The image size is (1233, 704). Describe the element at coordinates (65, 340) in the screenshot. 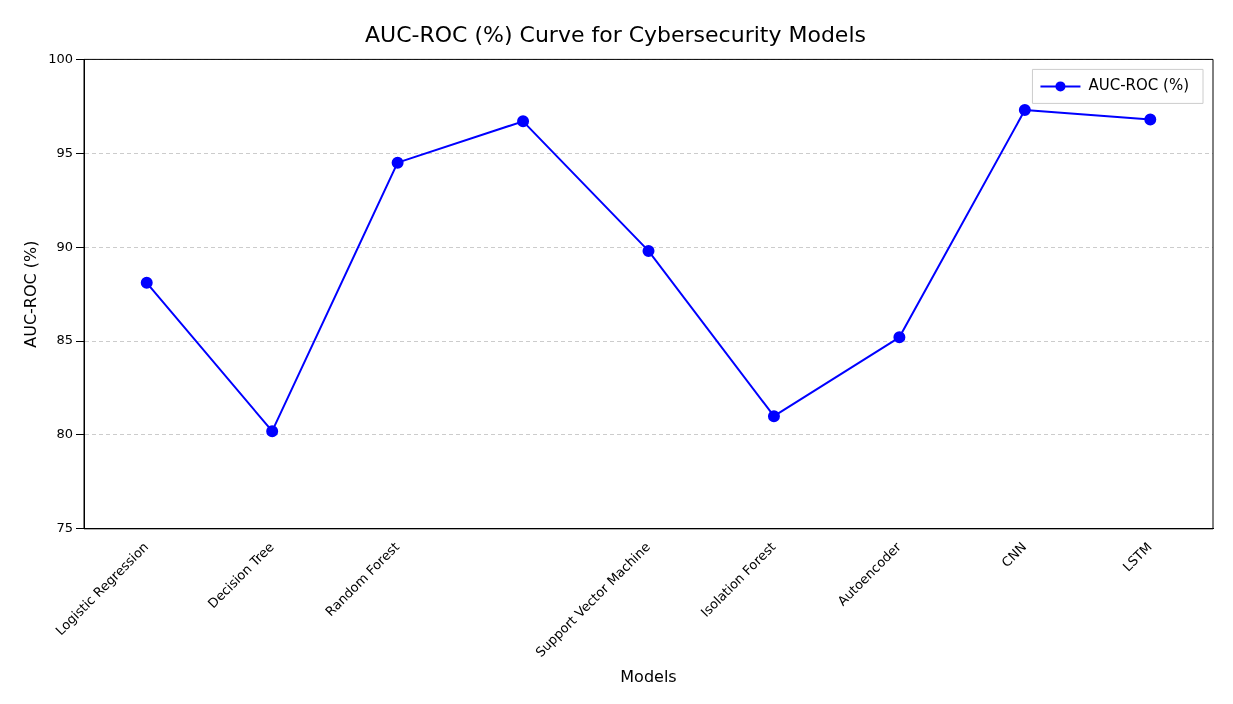

I see `y-tick-label: 85` at that location.